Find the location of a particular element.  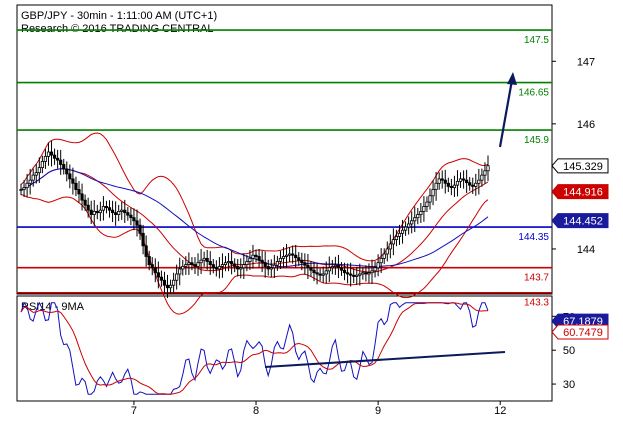

level-label: 147.5 is located at coordinates (536, 40).